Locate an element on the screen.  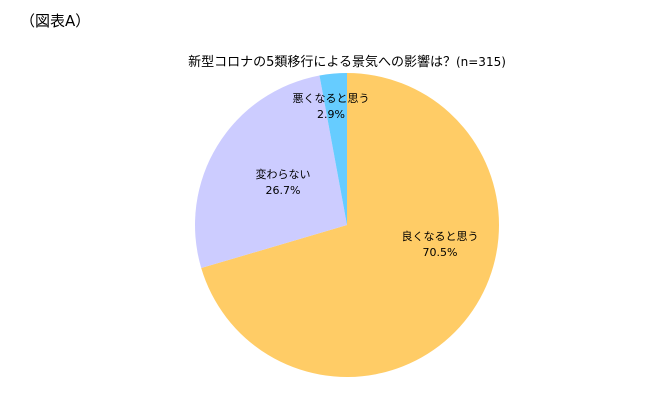
sample-size: (n=315) is located at coordinates (480, 62).